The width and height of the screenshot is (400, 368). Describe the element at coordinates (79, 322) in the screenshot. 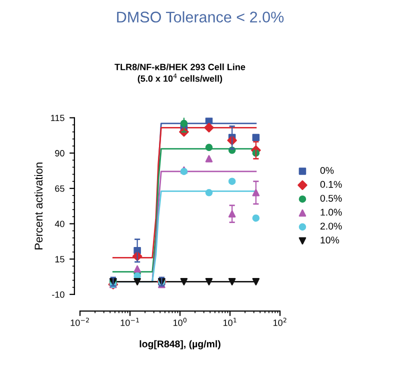

I see `x-tick-label: 10$^{−2}$` at that location.